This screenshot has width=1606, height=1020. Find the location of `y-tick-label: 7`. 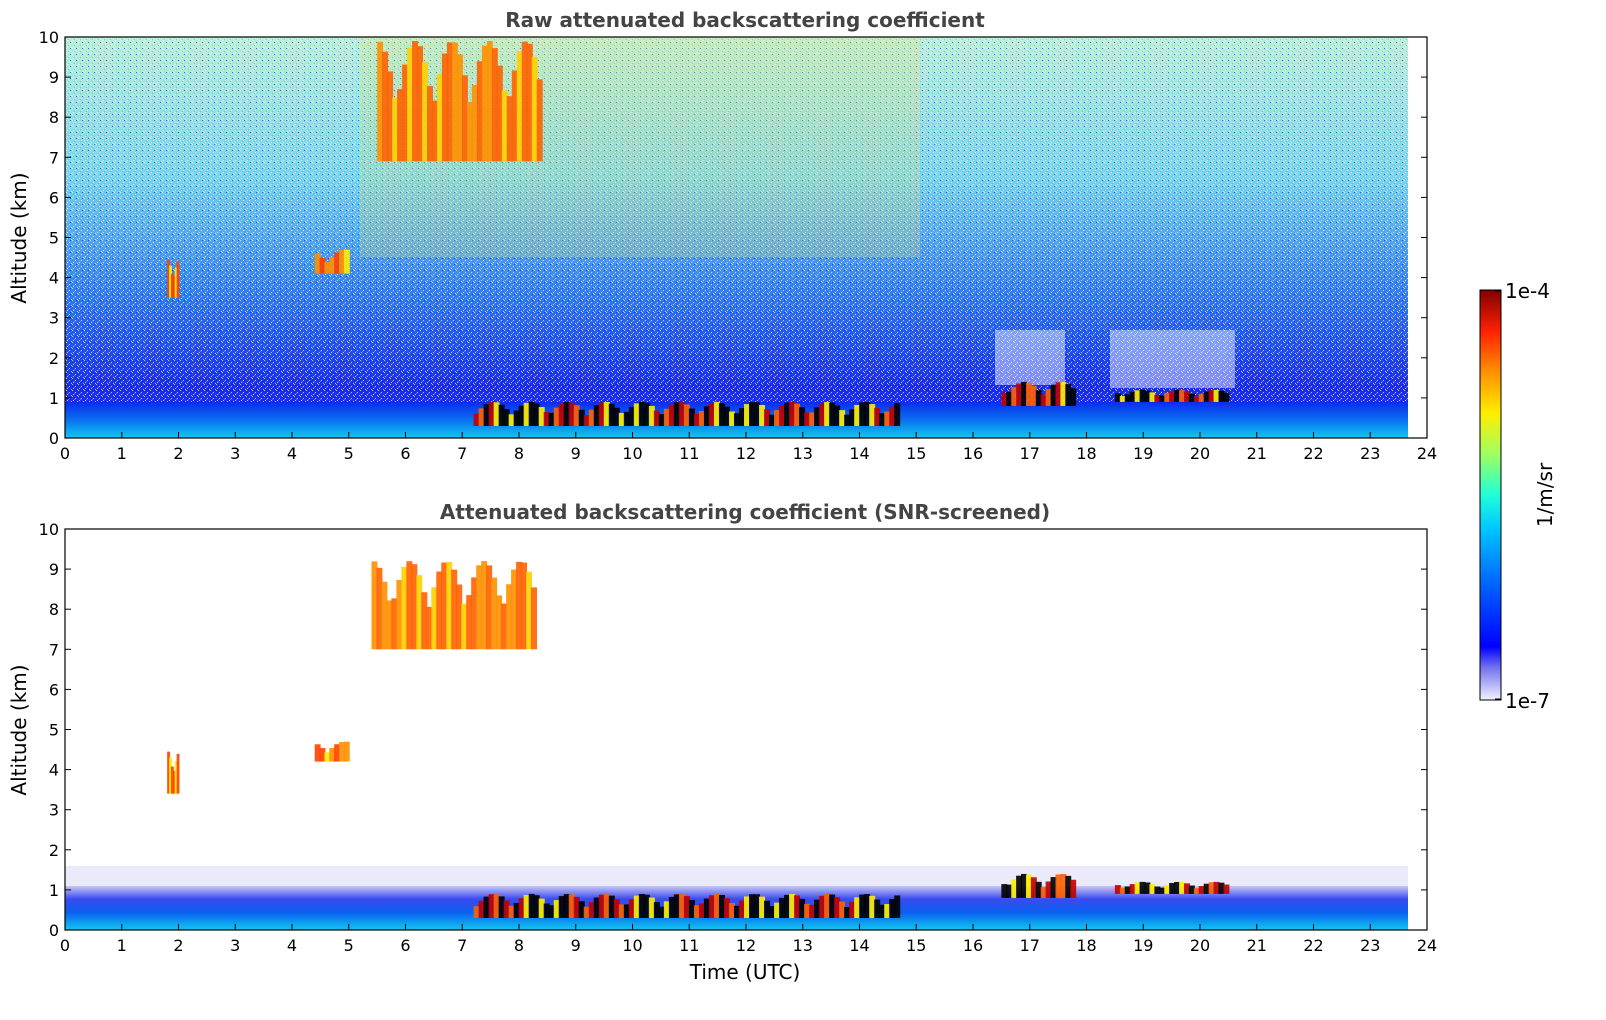

y-tick-label: 7 is located at coordinates (54, 649).